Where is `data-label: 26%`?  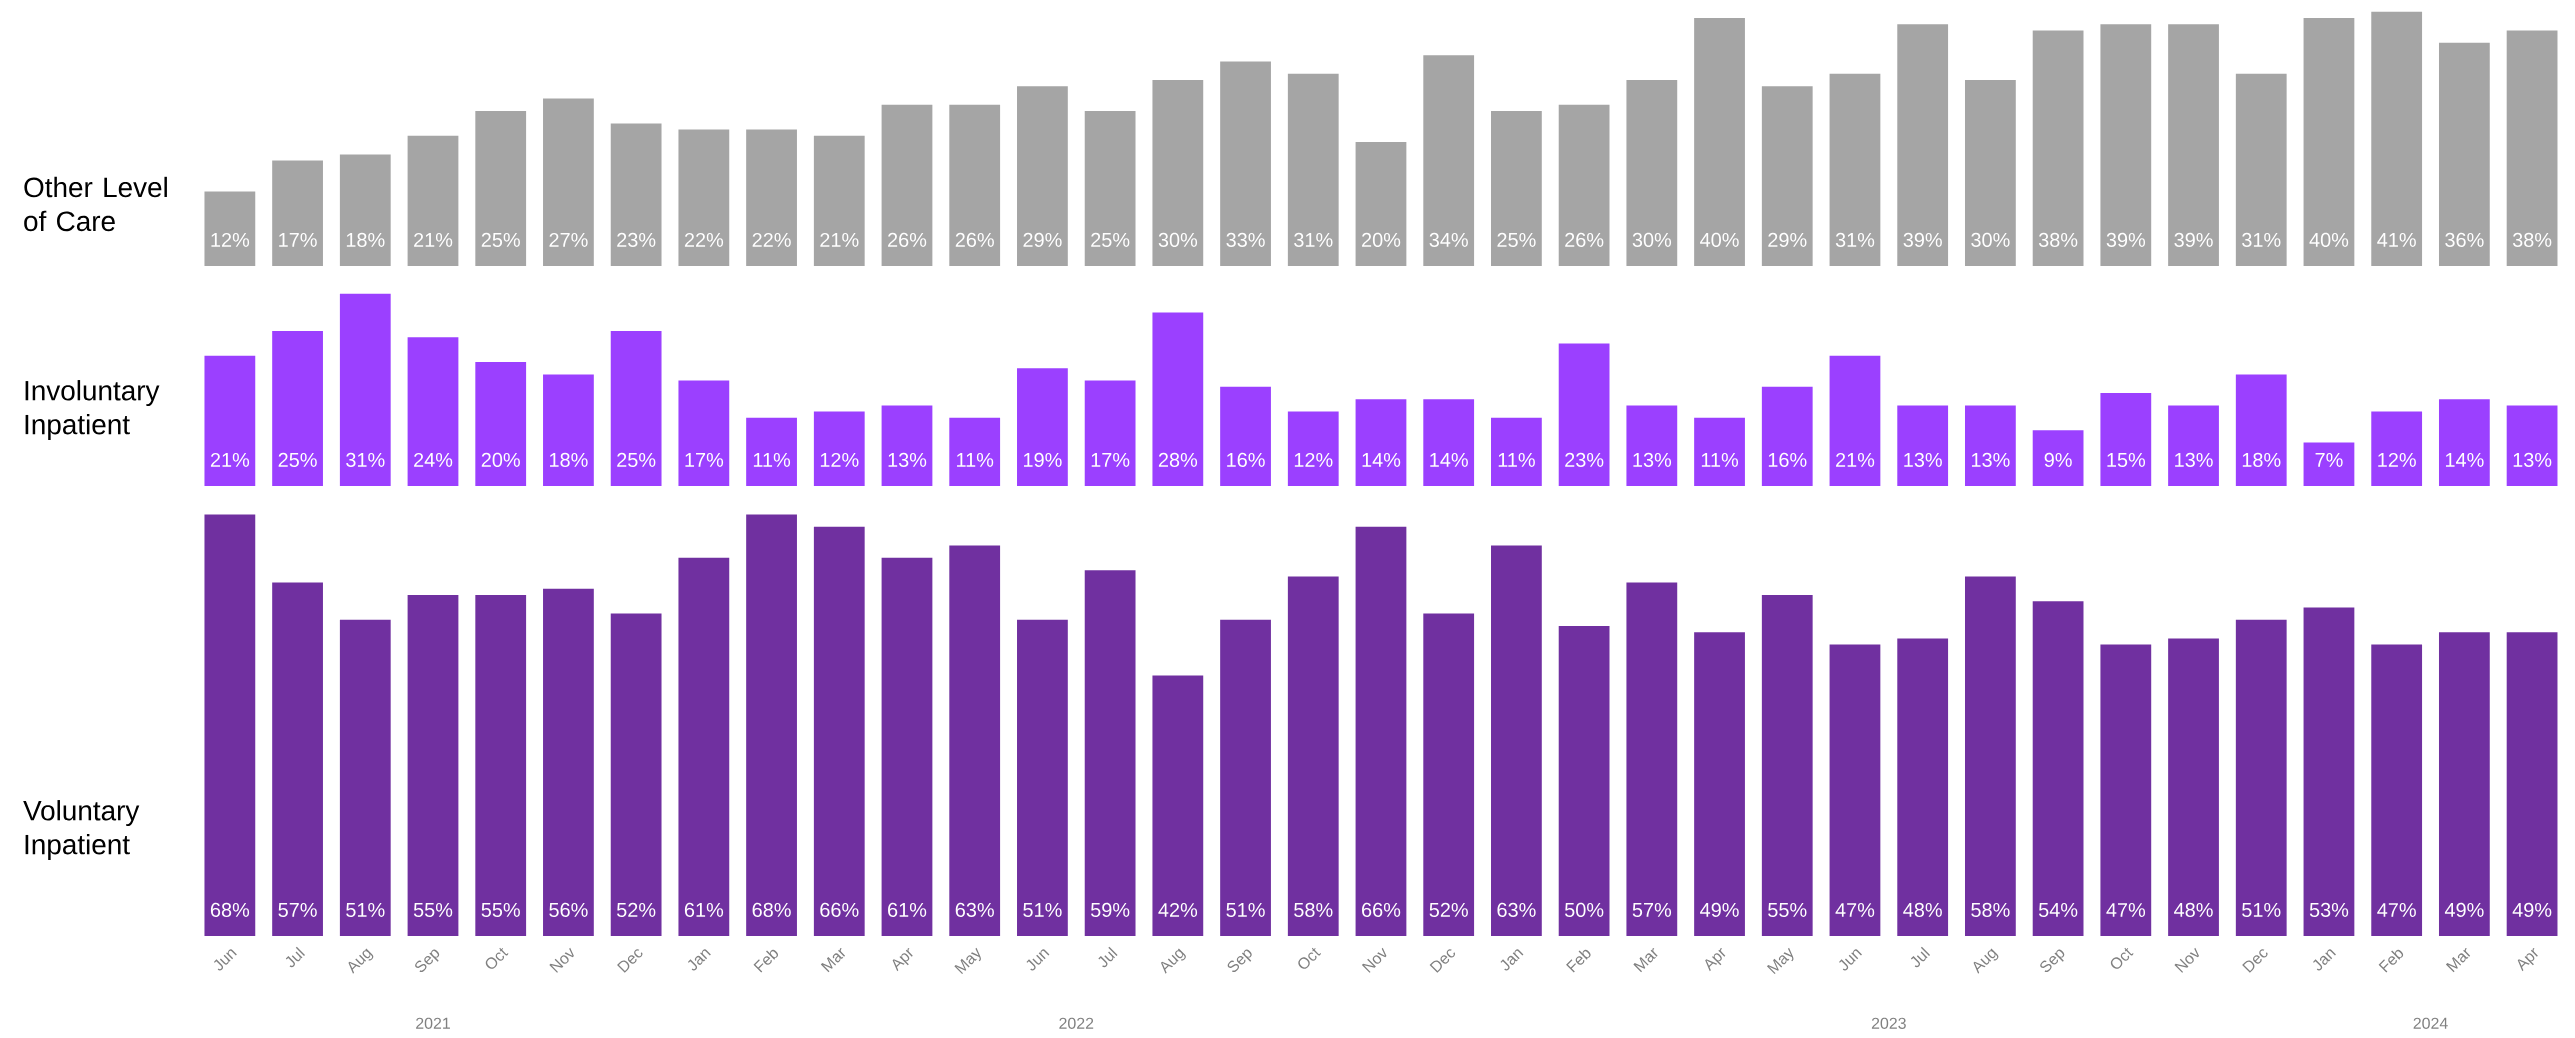 data-label: 26% is located at coordinates (974, 239).